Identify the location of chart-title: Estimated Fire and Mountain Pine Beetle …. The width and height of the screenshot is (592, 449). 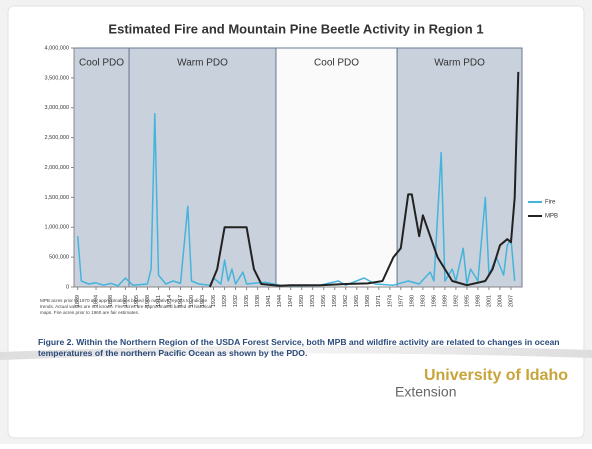
(295, 28).